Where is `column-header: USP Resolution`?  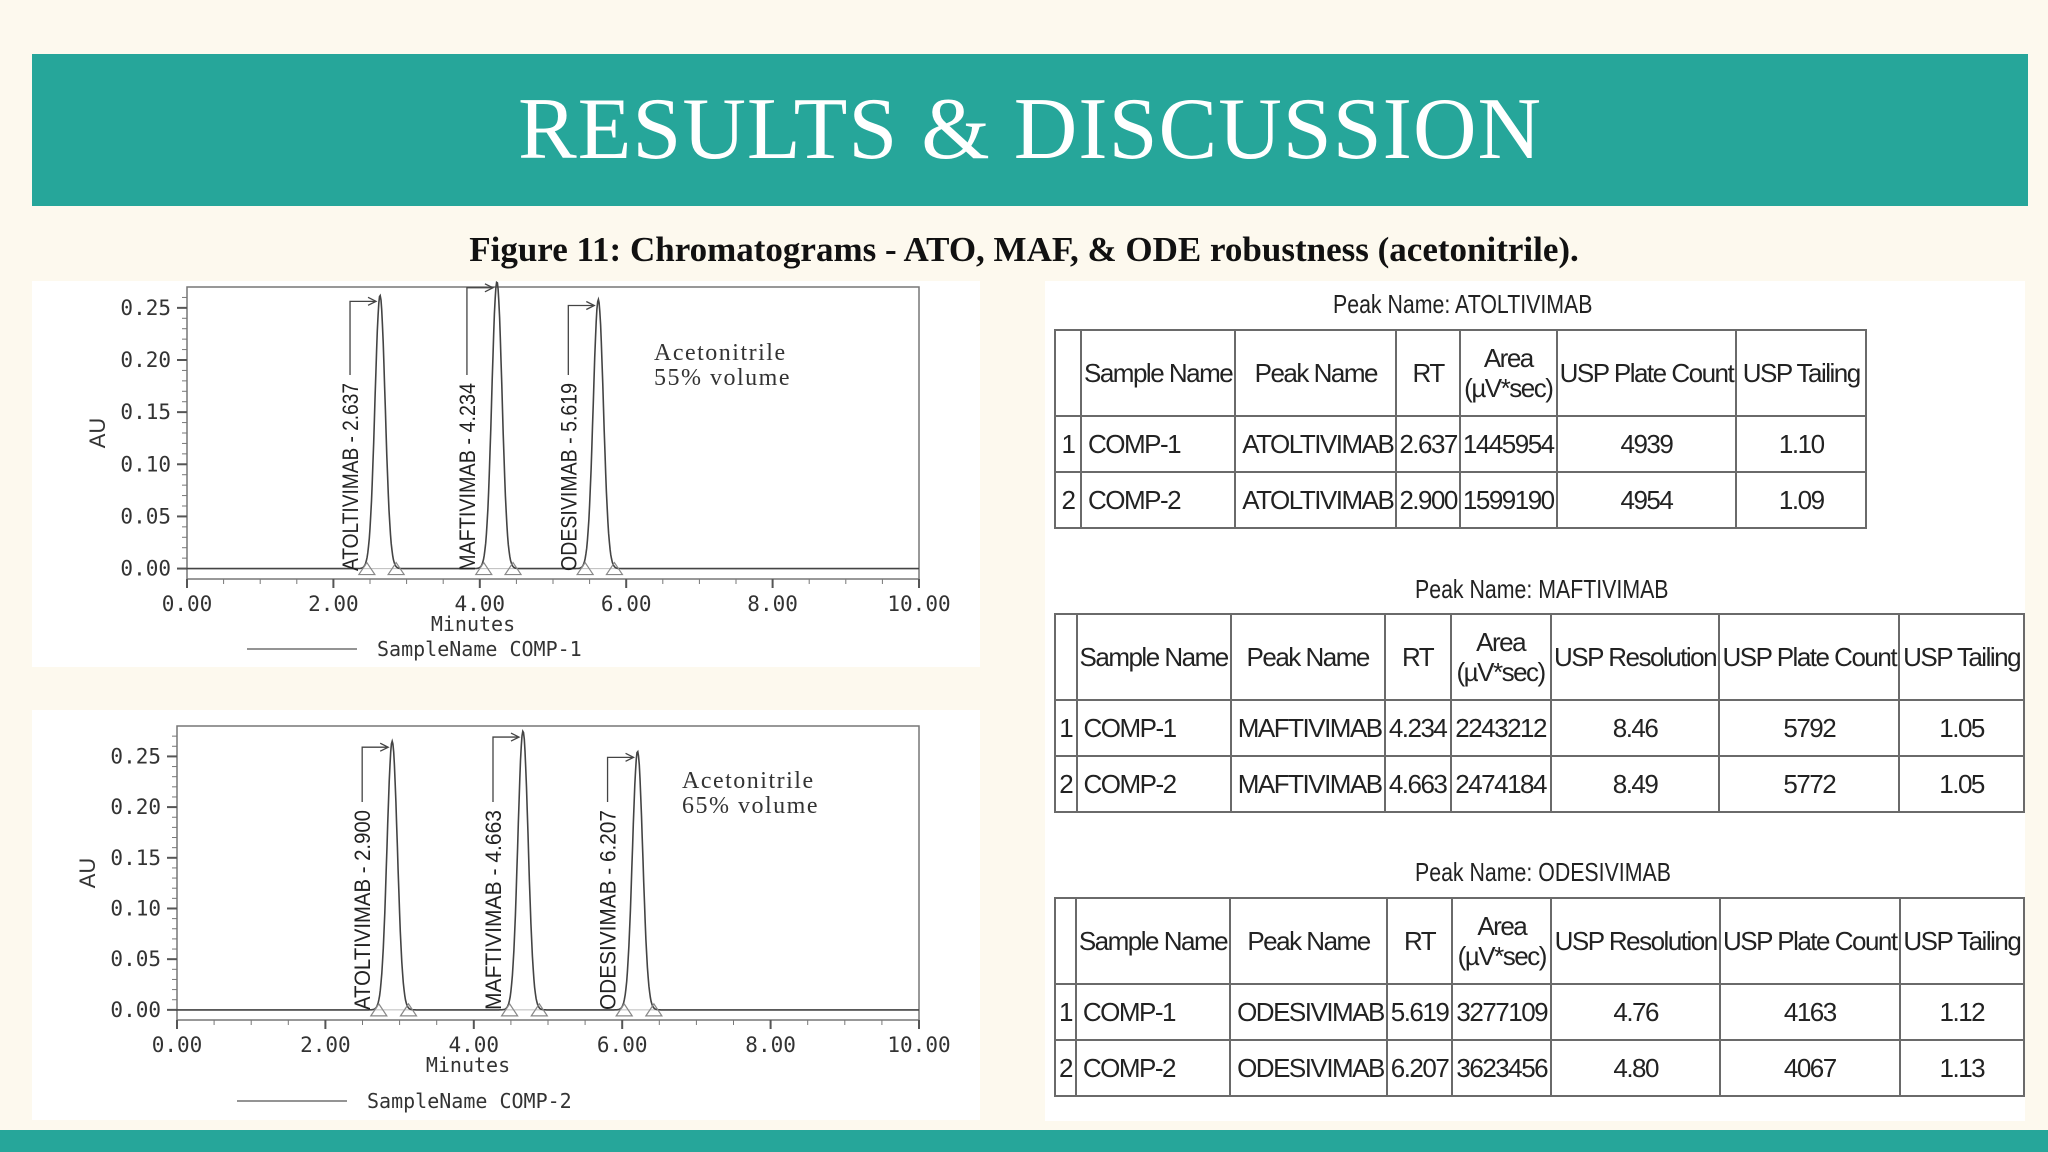 column-header: USP Resolution is located at coordinates (1635, 657).